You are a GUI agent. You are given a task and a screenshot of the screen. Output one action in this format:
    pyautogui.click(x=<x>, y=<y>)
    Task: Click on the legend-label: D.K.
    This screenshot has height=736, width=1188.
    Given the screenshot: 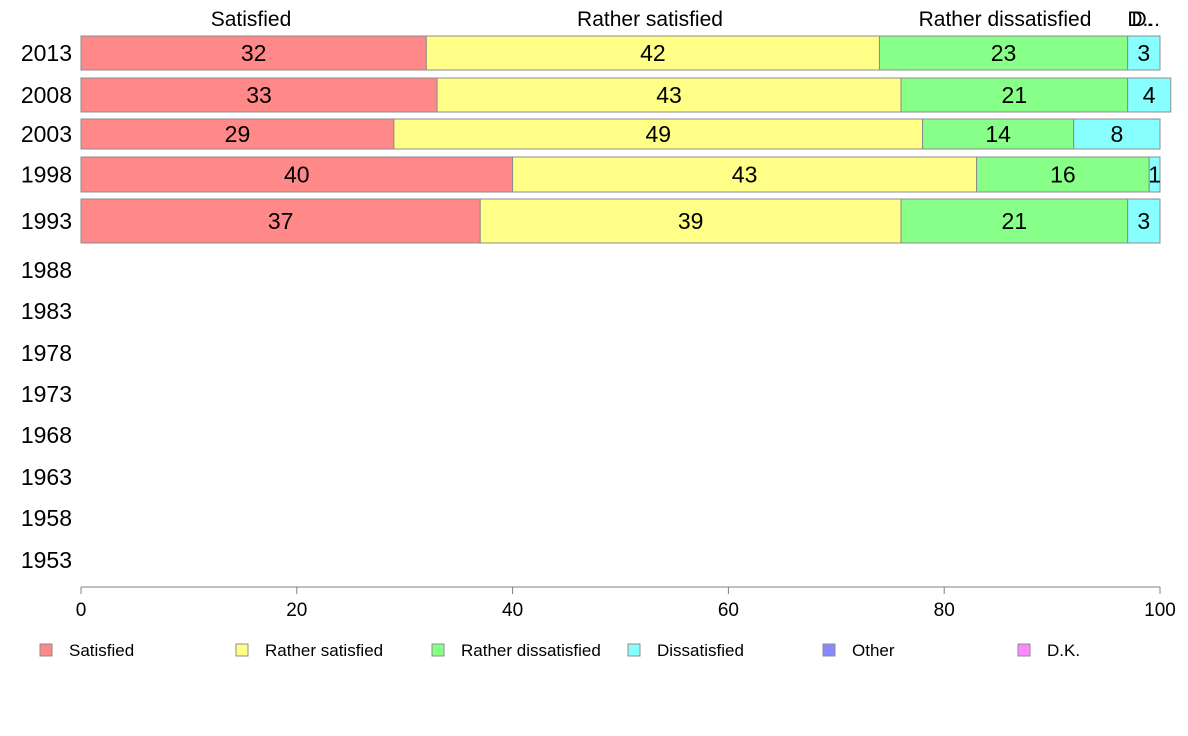 What is the action you would take?
    pyautogui.click(x=1063, y=650)
    